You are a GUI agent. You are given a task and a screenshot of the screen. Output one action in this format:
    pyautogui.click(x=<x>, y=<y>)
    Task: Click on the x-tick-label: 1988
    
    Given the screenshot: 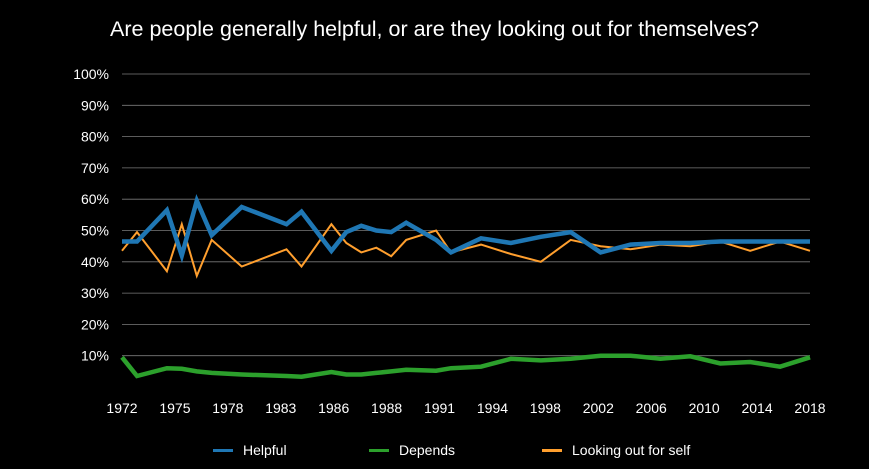 What is the action you would take?
    pyautogui.click(x=386, y=408)
    